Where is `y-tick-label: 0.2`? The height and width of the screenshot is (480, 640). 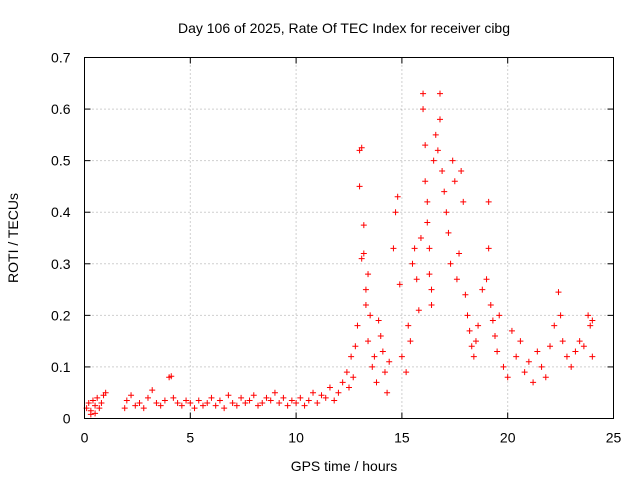
y-tick-label: 0.2 is located at coordinates (61, 315).